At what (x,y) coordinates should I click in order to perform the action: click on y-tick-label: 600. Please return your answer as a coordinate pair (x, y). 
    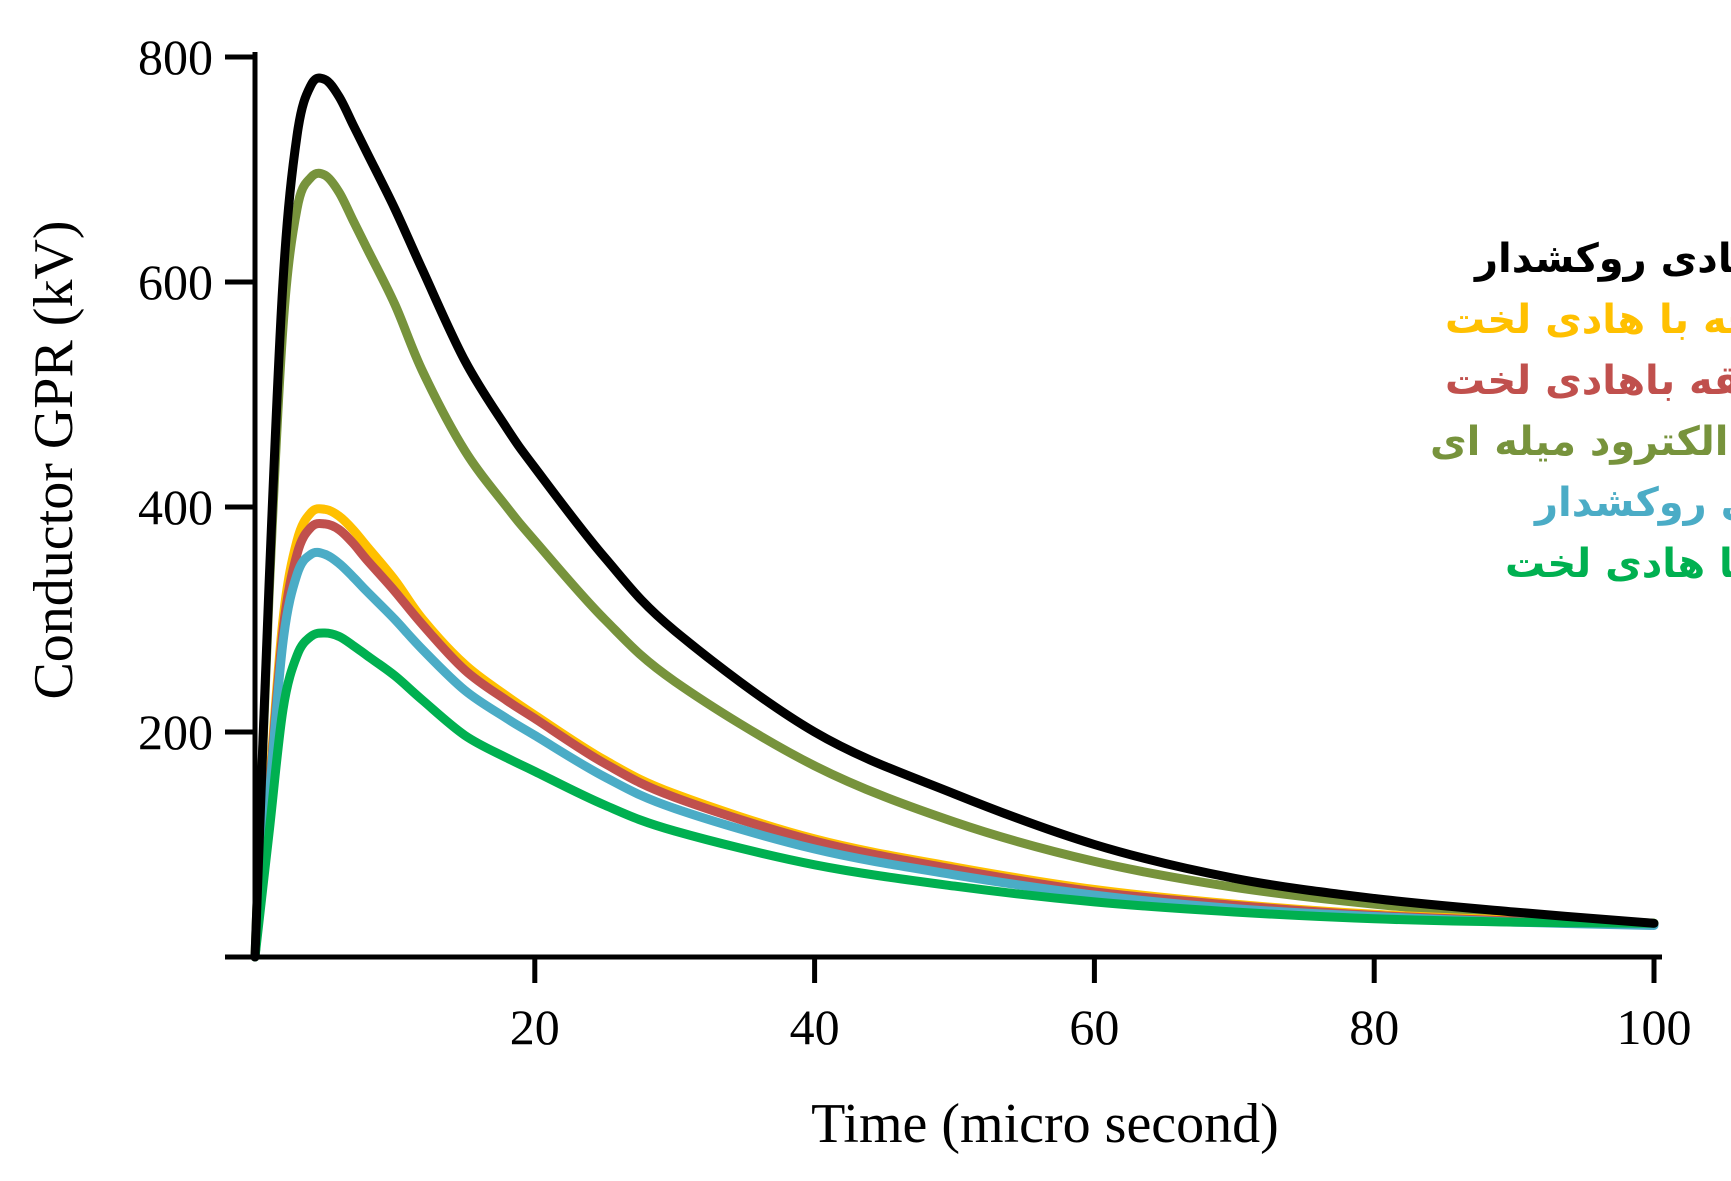
    Looking at the image, I should click on (175, 282).